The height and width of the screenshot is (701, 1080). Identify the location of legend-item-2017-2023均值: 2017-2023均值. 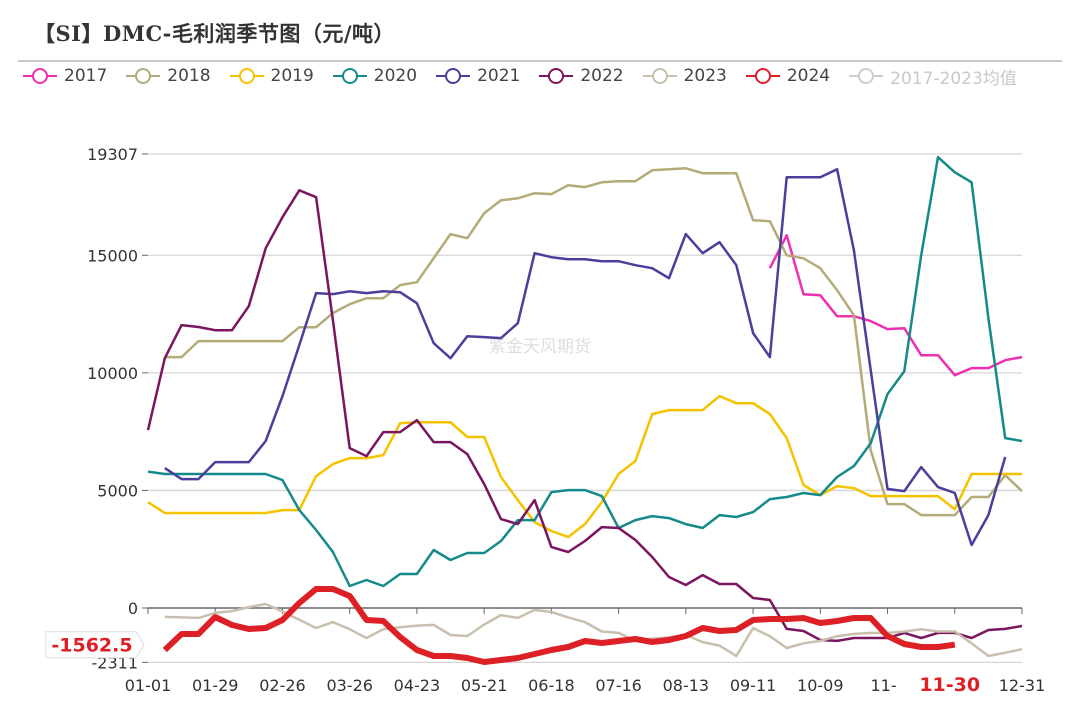
(932, 76).